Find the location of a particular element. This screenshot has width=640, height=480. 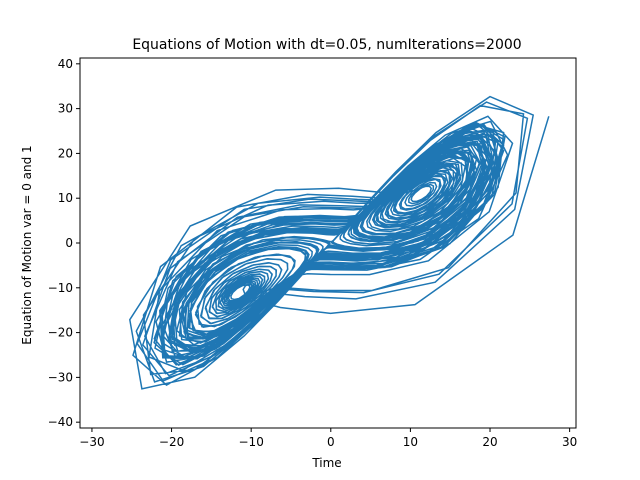

x-tick-label: 20 is located at coordinates (489, 442).